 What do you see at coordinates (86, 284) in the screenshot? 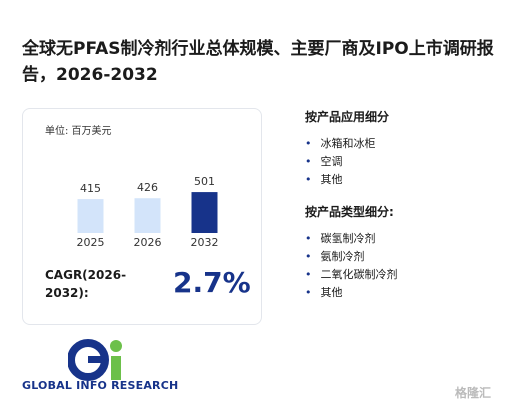
I see `cagr-label: CAGR(2026-2032):` at bounding box center [86, 284].